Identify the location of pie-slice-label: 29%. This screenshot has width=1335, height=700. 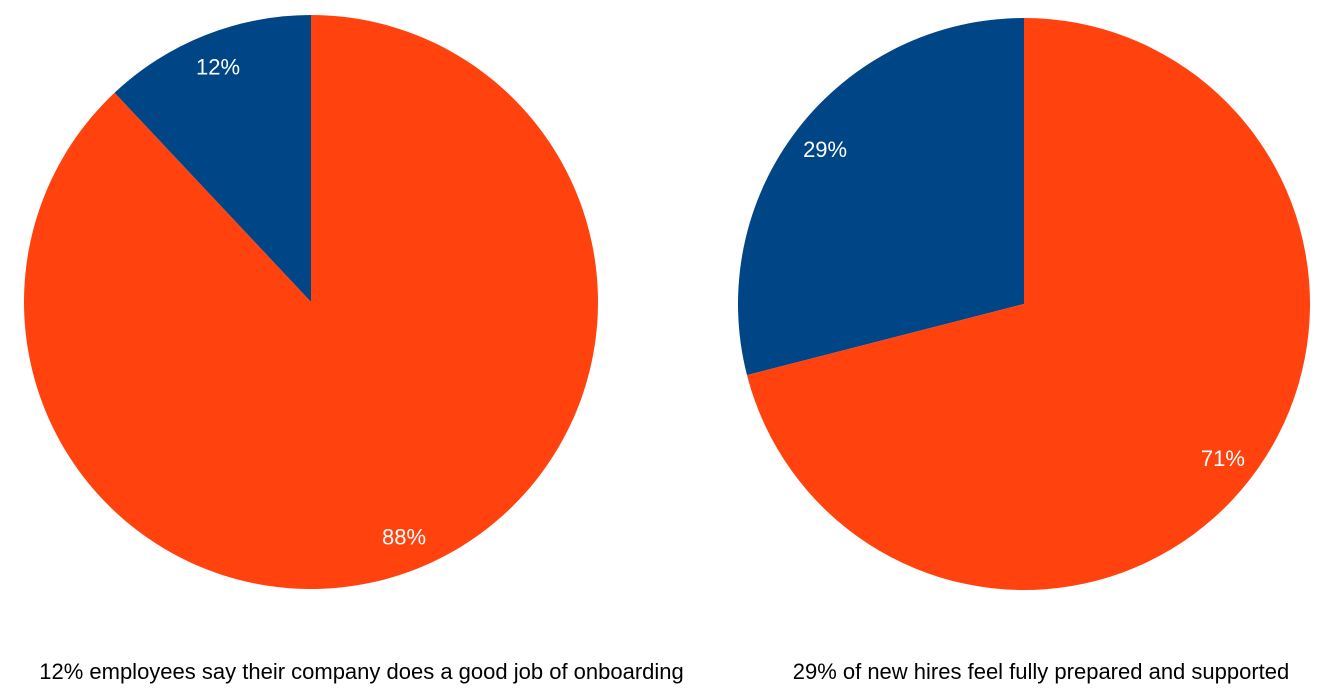
(825, 149).